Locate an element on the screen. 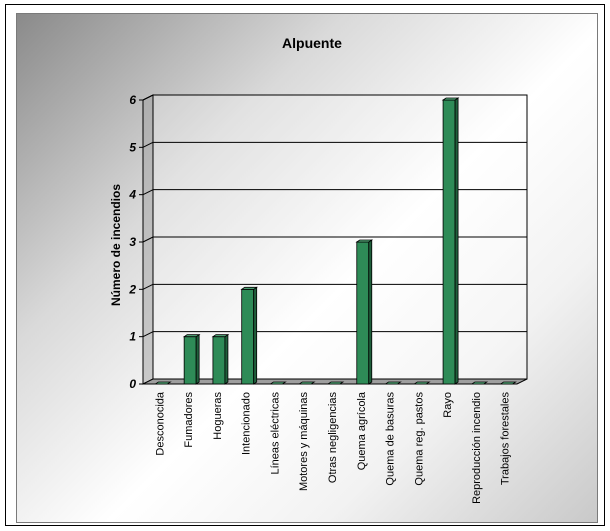 This screenshot has width=610, height=531. y-tick-label: 3 is located at coordinates (132, 242).